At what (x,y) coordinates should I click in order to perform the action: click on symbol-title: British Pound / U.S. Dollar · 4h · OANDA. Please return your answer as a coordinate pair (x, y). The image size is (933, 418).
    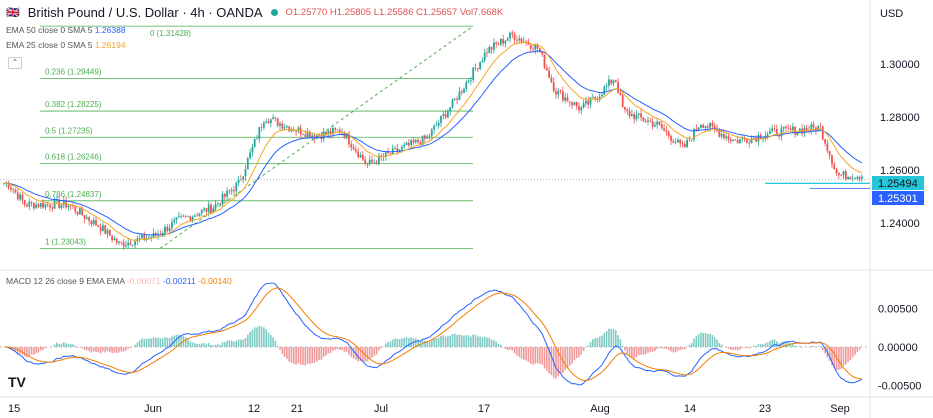
    Looking at the image, I should click on (145, 12).